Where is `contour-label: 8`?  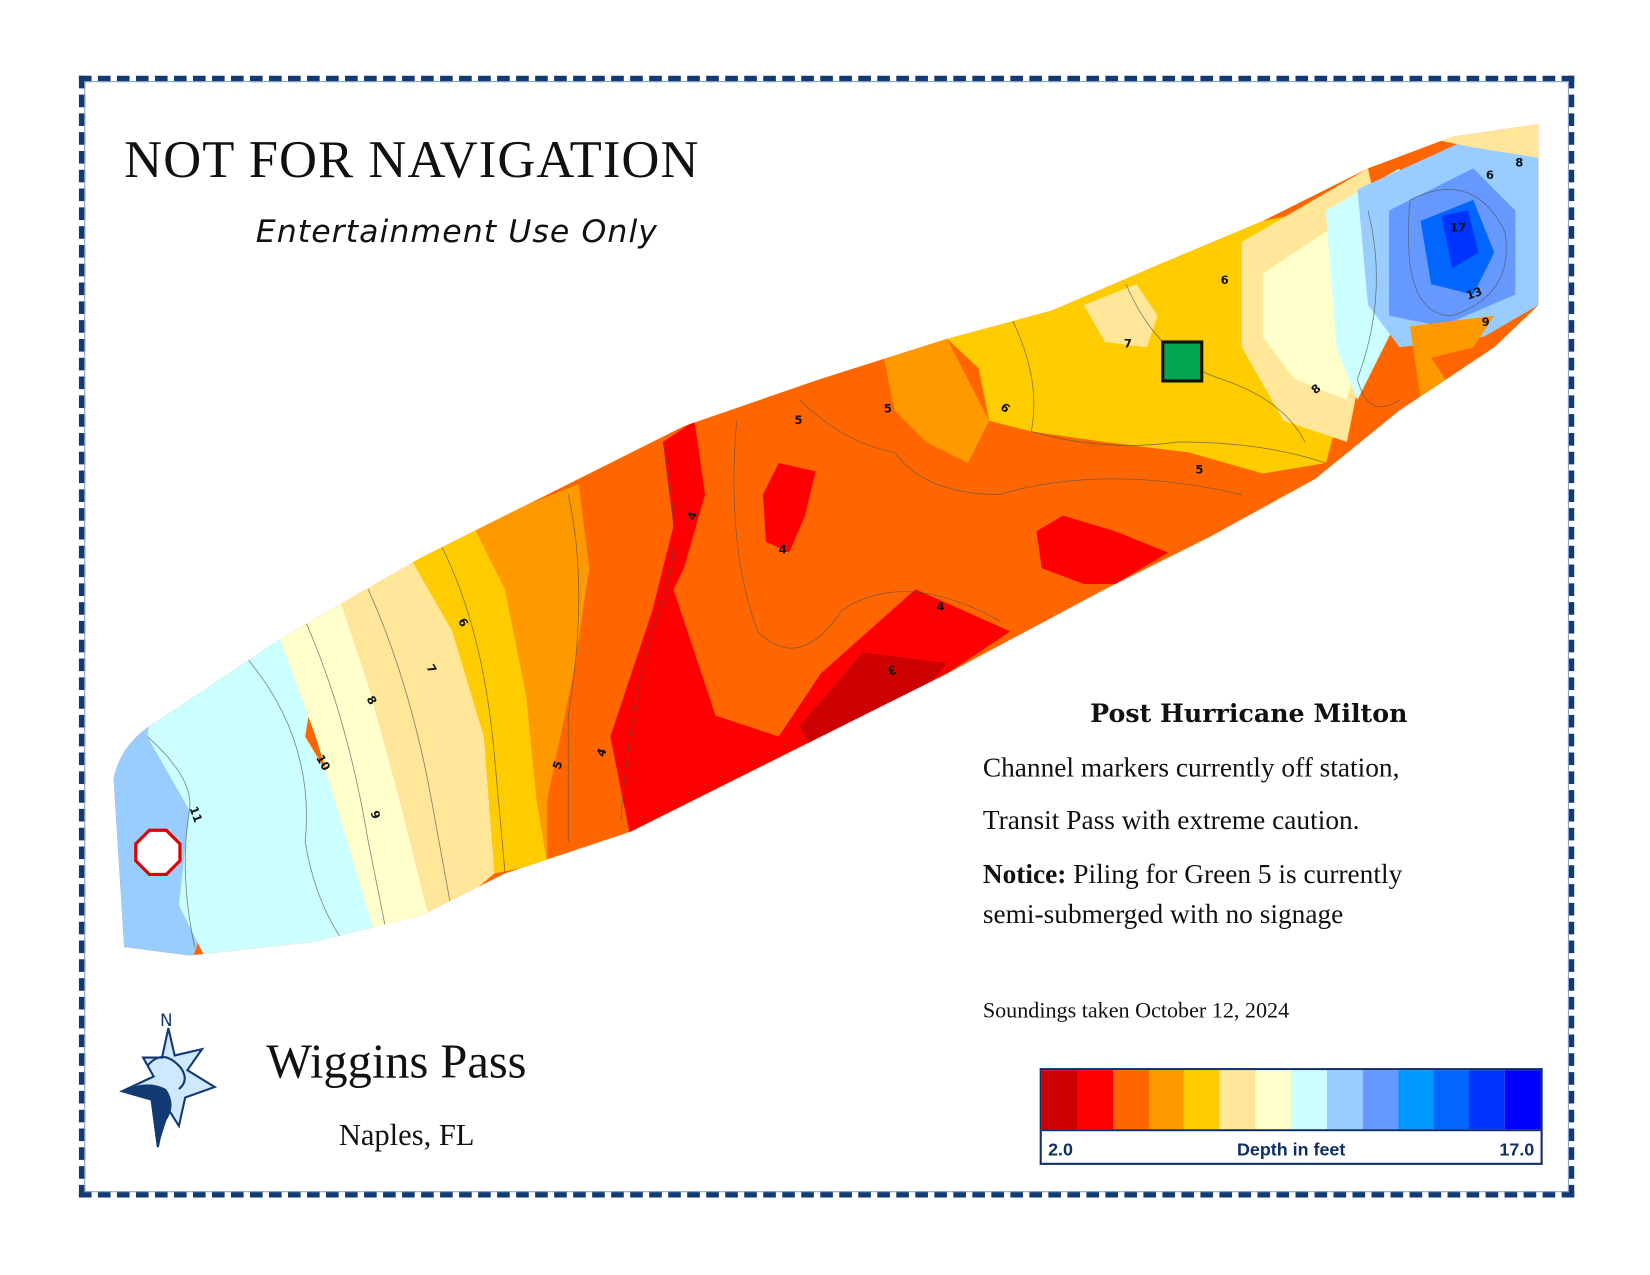
contour-label: 8 is located at coordinates (1519, 162).